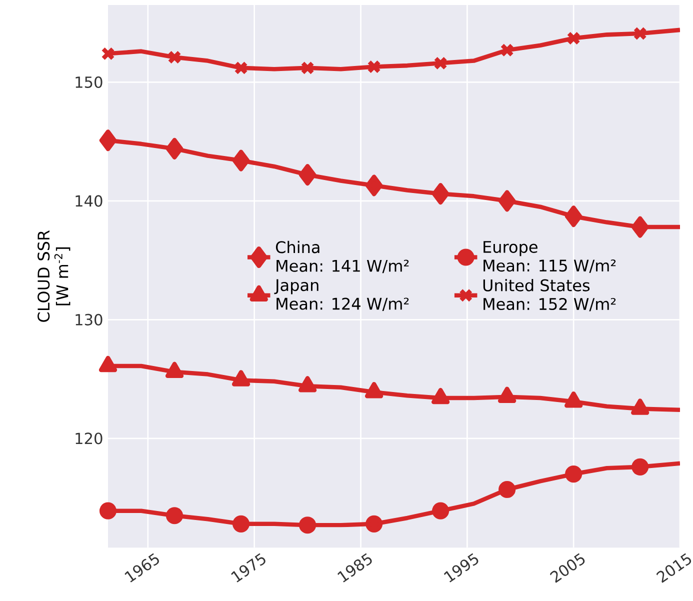  Describe the element at coordinates (89, 320) in the screenshot. I see `y-tick-label: 130` at that location.